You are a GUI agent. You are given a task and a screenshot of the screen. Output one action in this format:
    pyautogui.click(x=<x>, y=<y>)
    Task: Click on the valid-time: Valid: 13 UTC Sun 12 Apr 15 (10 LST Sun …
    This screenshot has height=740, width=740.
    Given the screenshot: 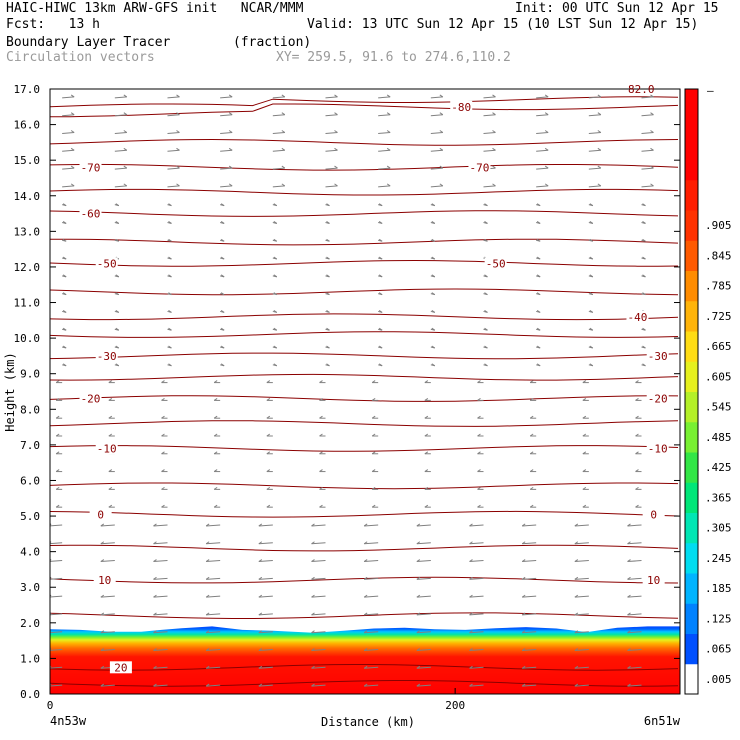 What is the action you would take?
    pyautogui.click(x=503, y=24)
    